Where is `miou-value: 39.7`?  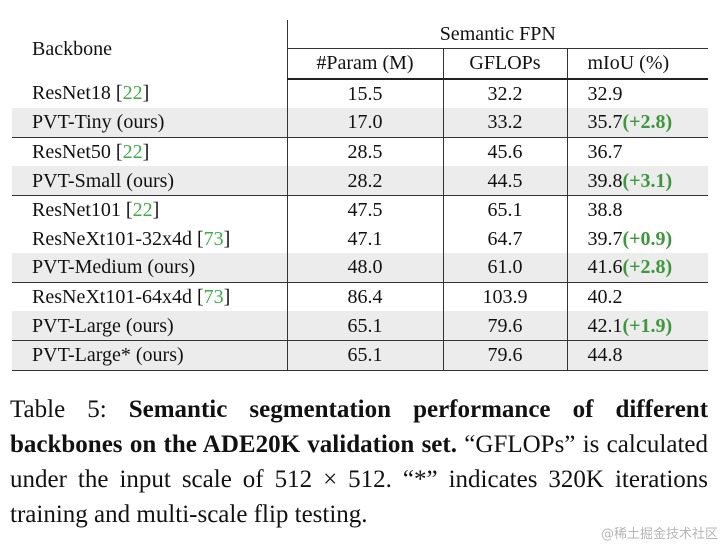 miou-value: 39.7 is located at coordinates (605, 238).